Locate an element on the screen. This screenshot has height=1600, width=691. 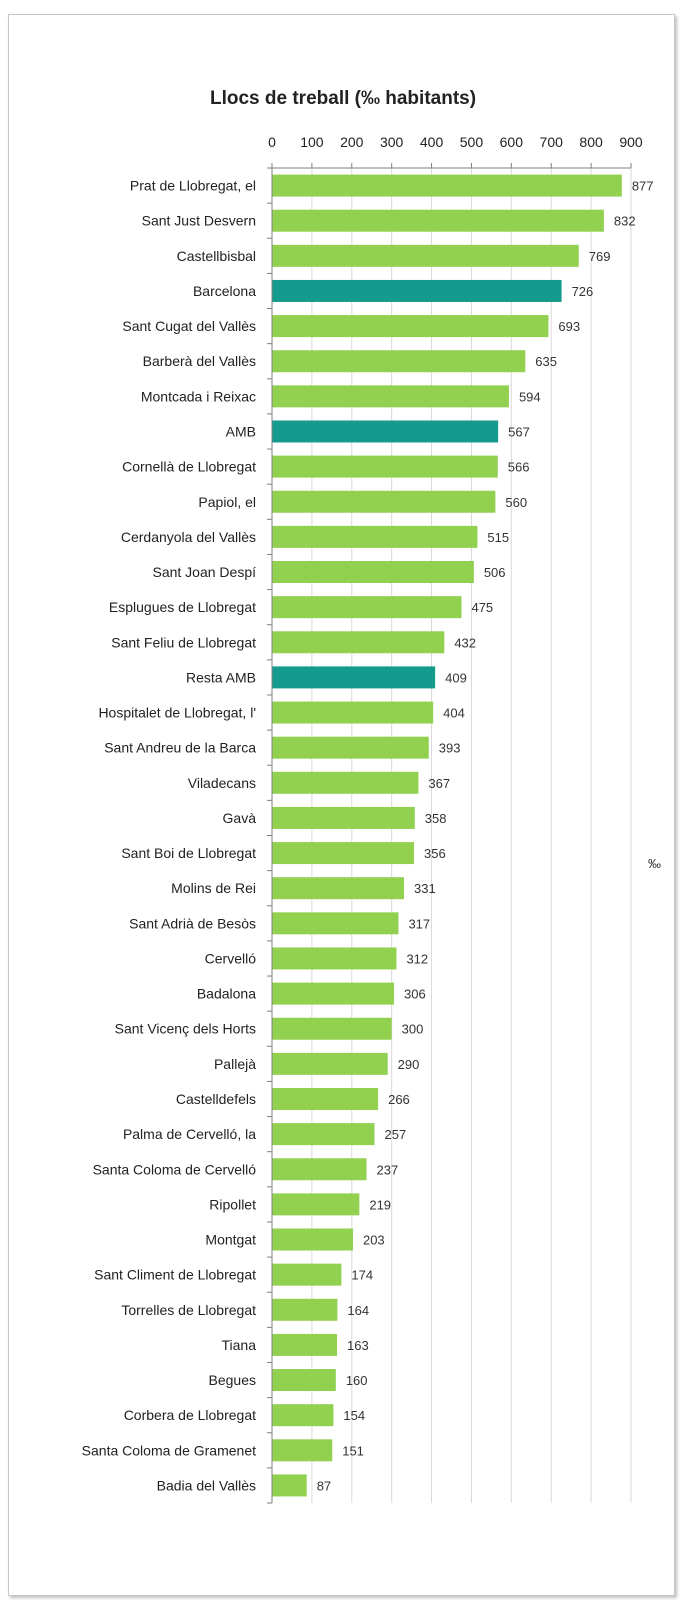
x-tick-label: 0 is located at coordinates (272, 142).